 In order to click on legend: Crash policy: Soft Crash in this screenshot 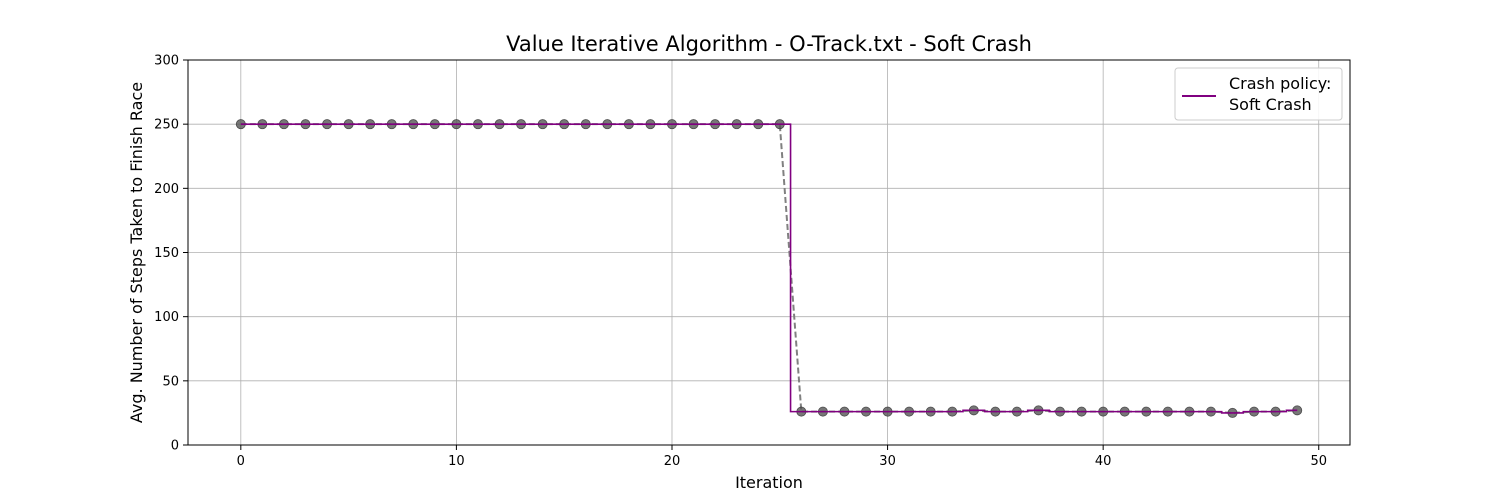, I will do `click(1258, 94)`.